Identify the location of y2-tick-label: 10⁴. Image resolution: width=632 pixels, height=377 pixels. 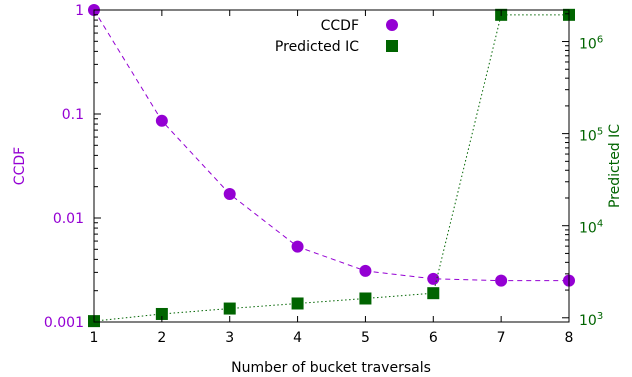
(591, 228).